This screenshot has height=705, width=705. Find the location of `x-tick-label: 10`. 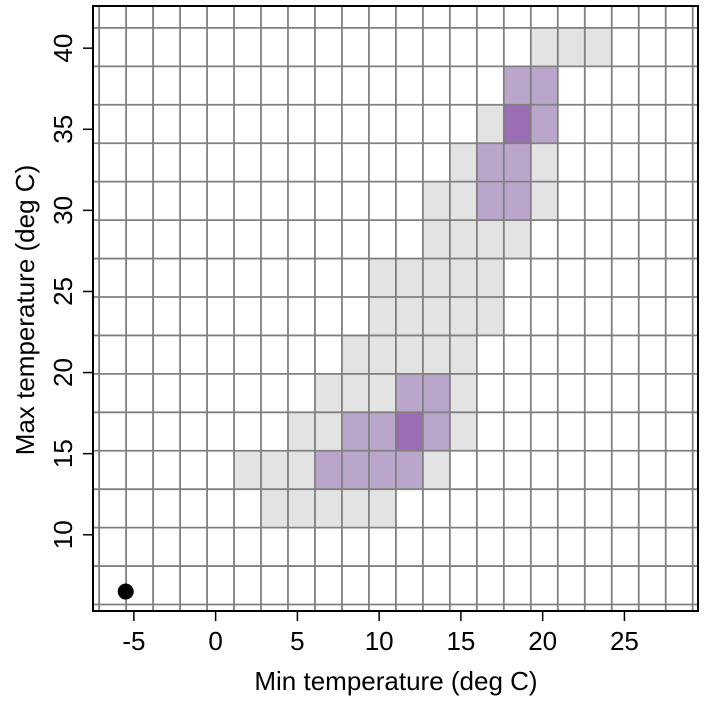

x-tick-label: 10 is located at coordinates (379, 641).